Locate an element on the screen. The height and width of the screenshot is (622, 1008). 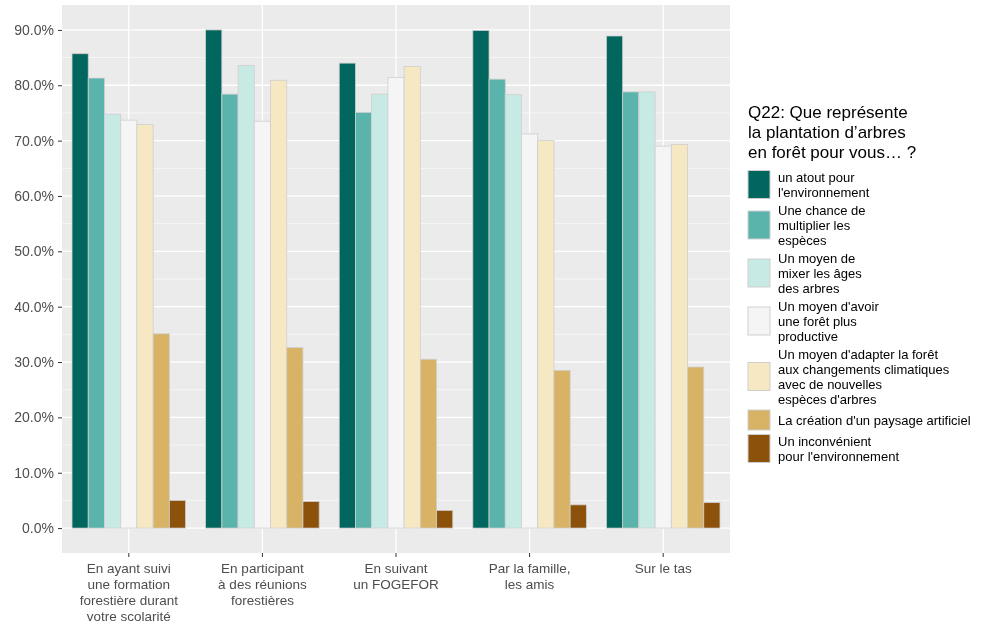
x-tick-label: Par la famille, les amis is located at coordinates (529, 576).